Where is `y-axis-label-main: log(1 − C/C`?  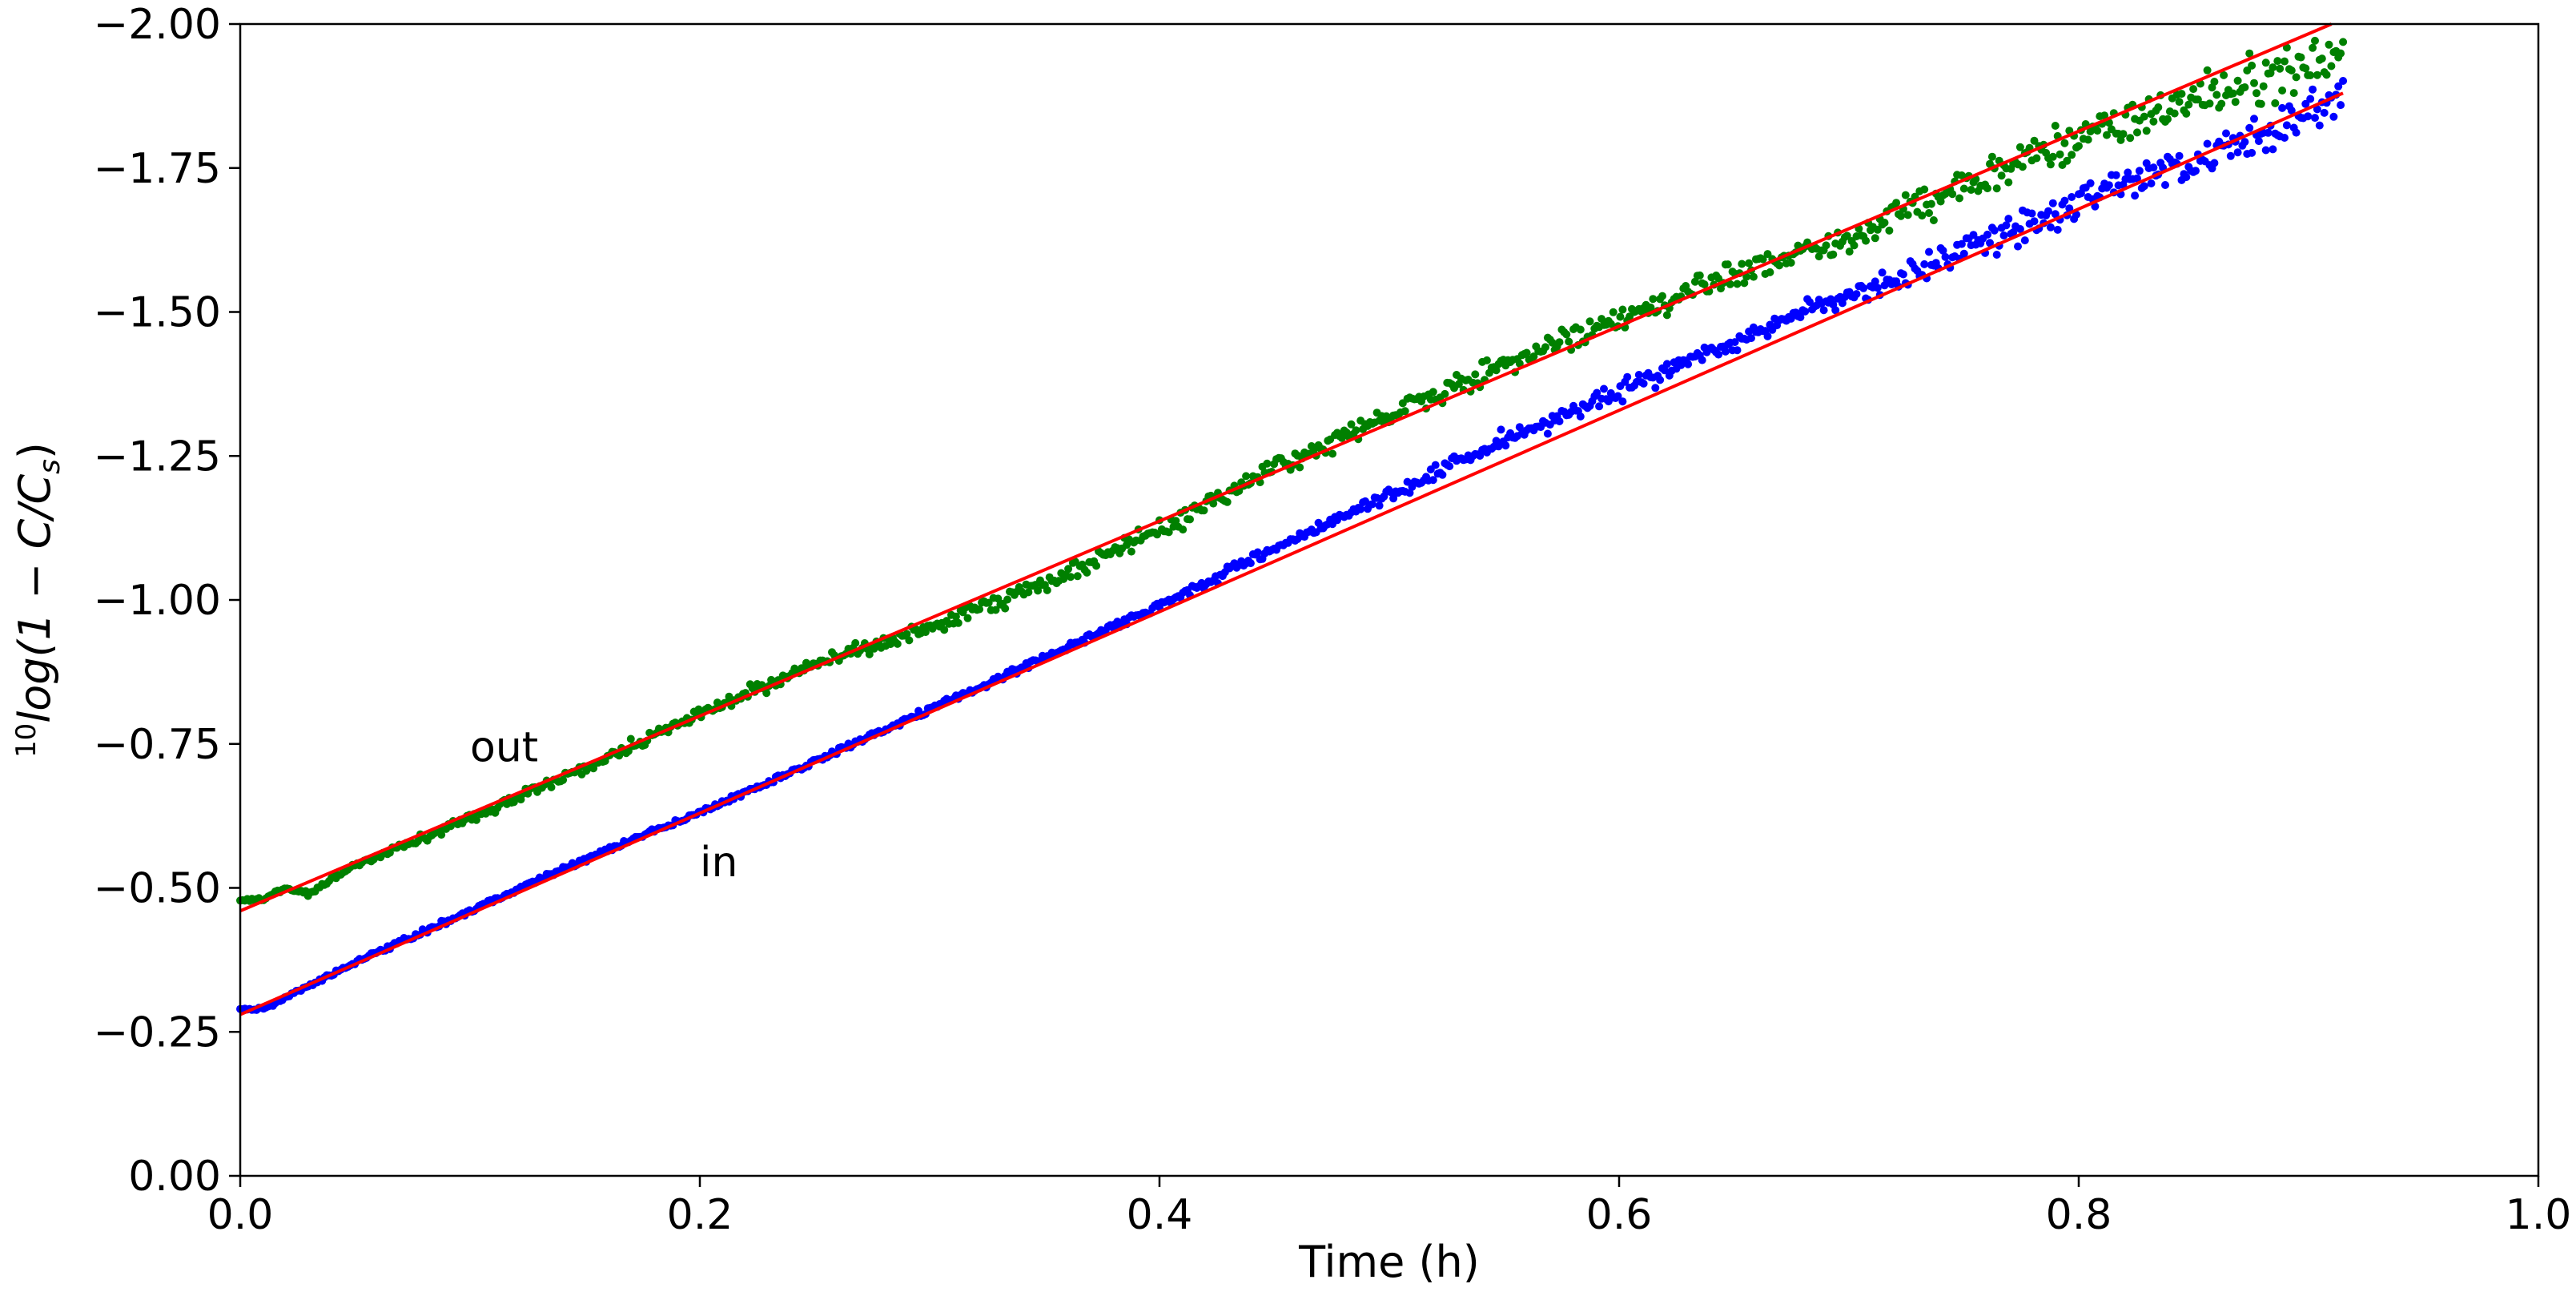 y-axis-label-main: log(1 − C/C is located at coordinates (35, 598).